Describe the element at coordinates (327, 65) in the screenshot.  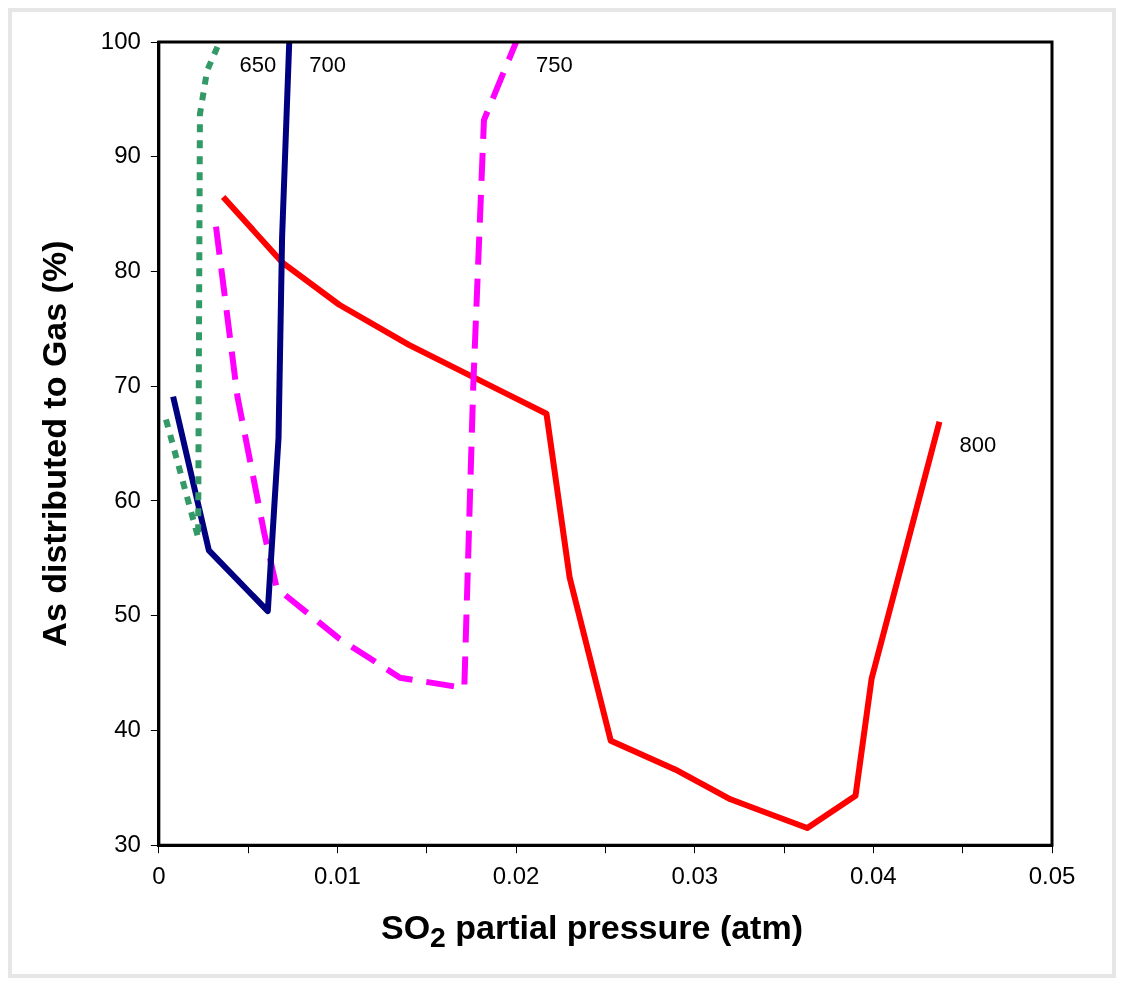
I see `series-label: 700` at that location.